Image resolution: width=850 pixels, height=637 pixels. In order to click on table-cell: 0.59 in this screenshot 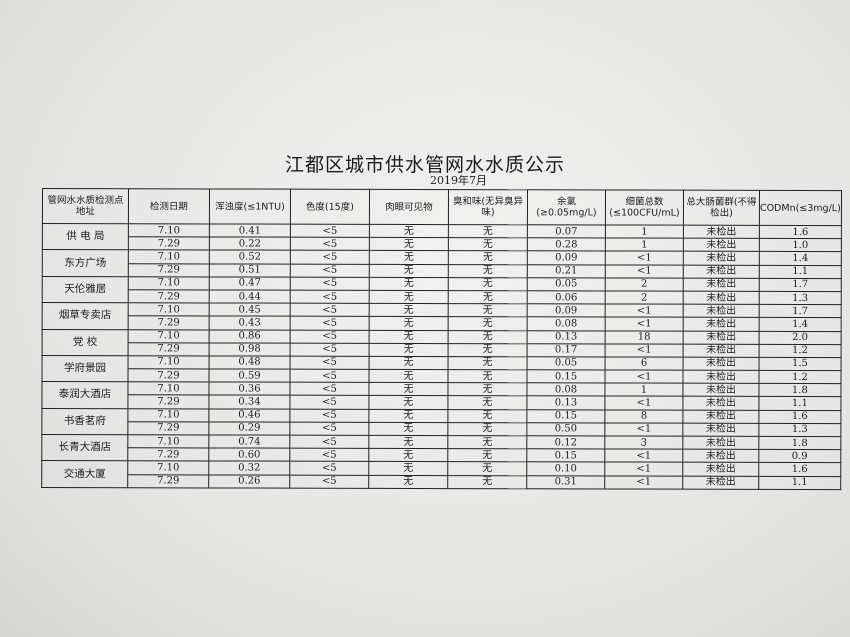, I will do `click(249, 376)`.